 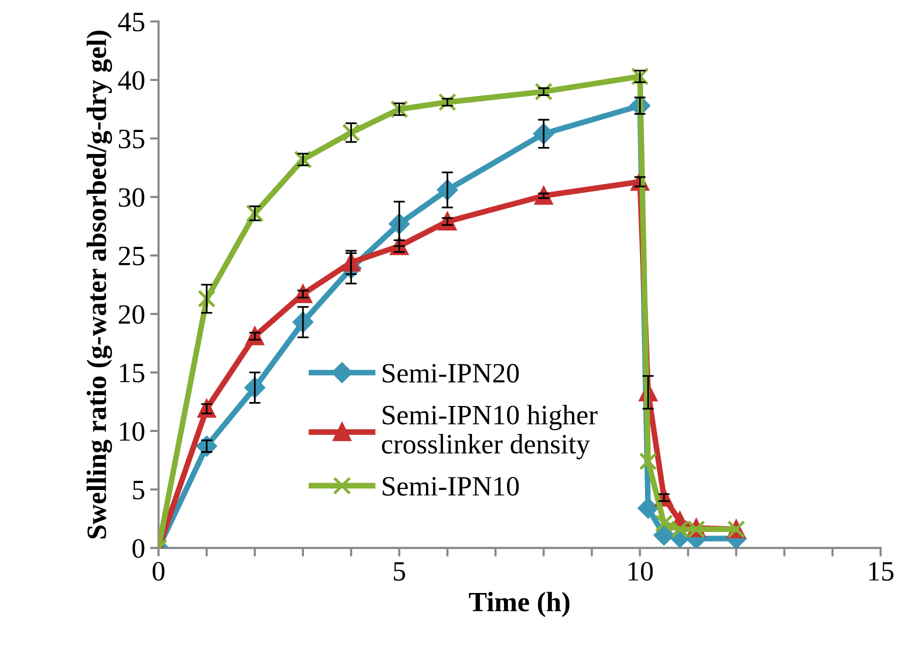 I want to click on x-tick-label: 10, so click(x=640, y=571).